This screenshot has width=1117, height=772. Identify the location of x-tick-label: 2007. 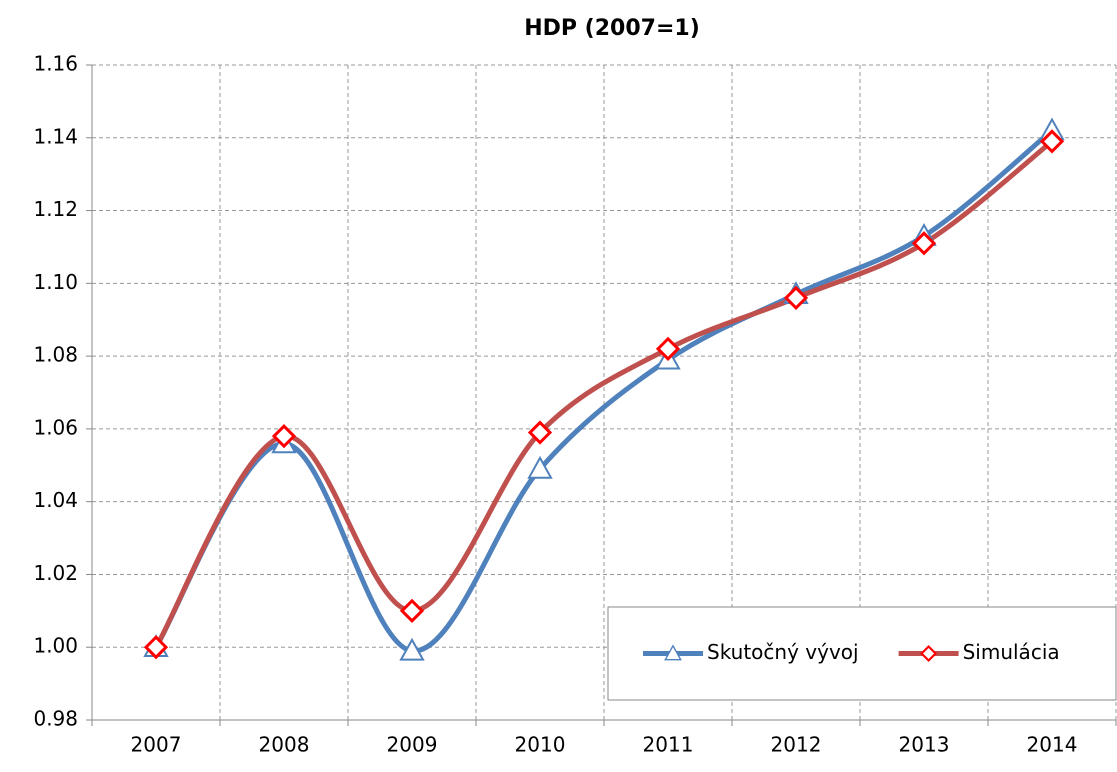
(156, 745).